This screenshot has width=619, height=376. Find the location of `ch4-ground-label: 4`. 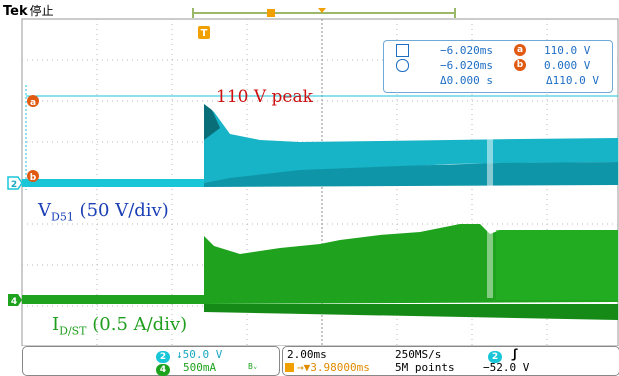

ch4-ground-label: 4 is located at coordinates (14, 302).